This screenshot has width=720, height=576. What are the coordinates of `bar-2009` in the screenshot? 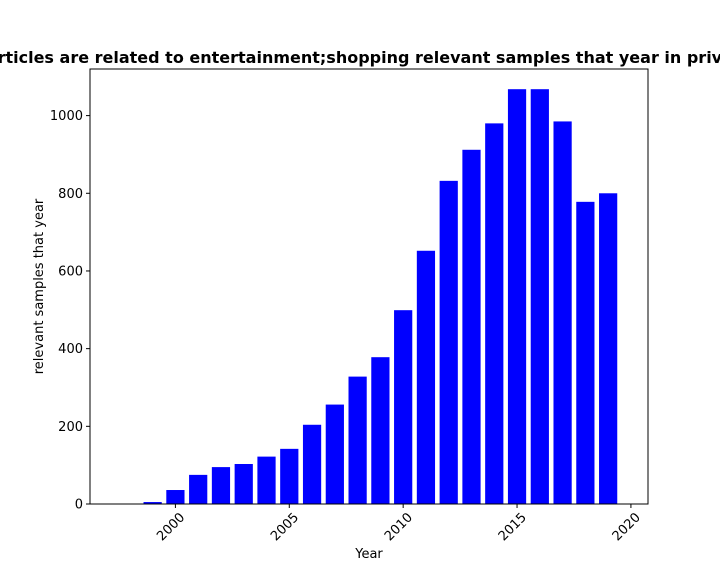 It's located at (380, 430).